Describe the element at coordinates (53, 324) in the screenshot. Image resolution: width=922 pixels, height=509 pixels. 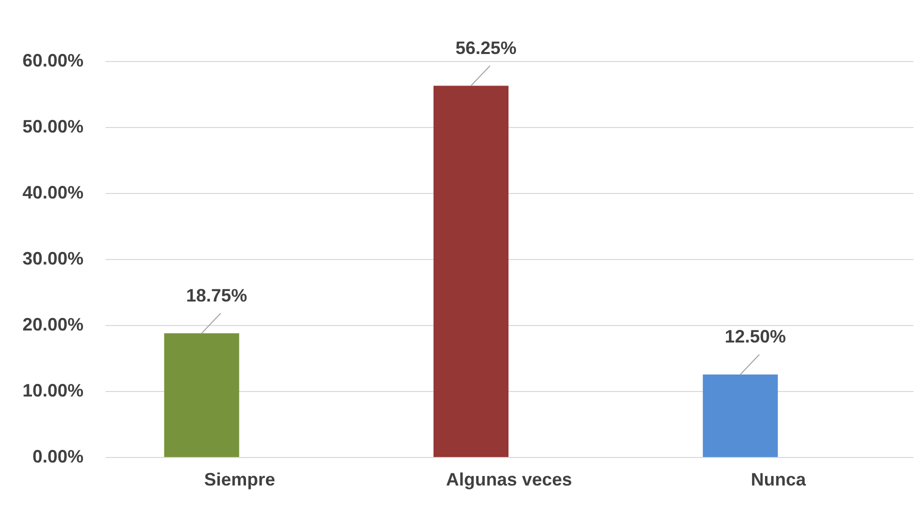
I see `y-tick-label: 20.00%` at that location.